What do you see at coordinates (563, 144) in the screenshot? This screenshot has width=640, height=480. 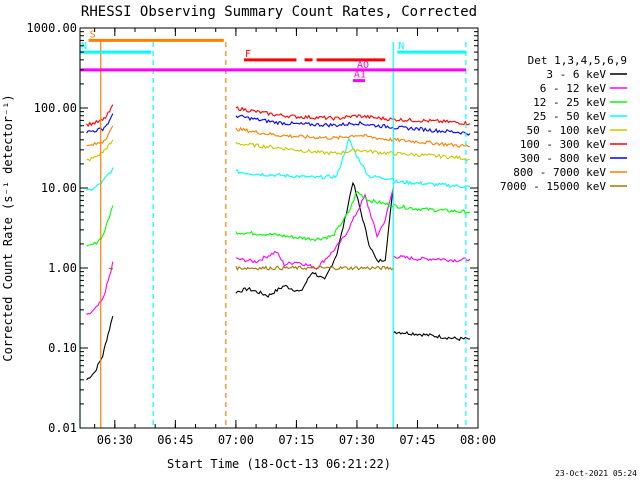 I see `legend-label-5: 100 - 300 keV` at bounding box center [563, 144].